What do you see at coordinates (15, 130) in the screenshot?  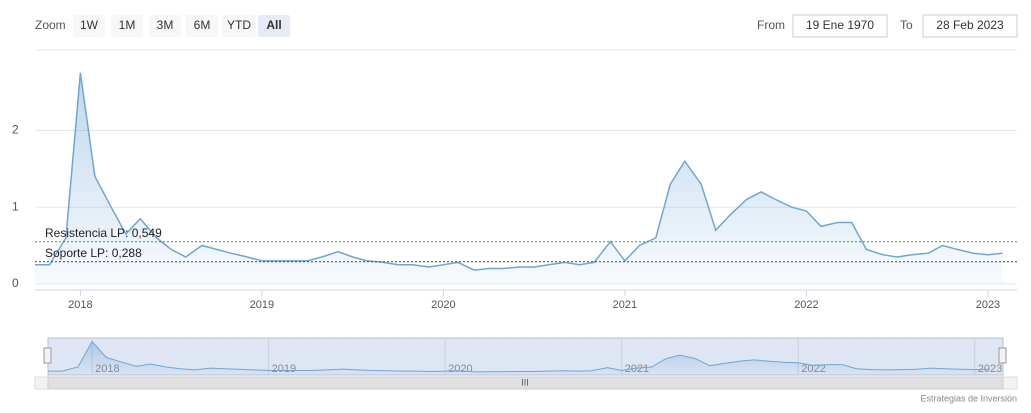 I see `y-tick-label: 2` at bounding box center [15, 130].